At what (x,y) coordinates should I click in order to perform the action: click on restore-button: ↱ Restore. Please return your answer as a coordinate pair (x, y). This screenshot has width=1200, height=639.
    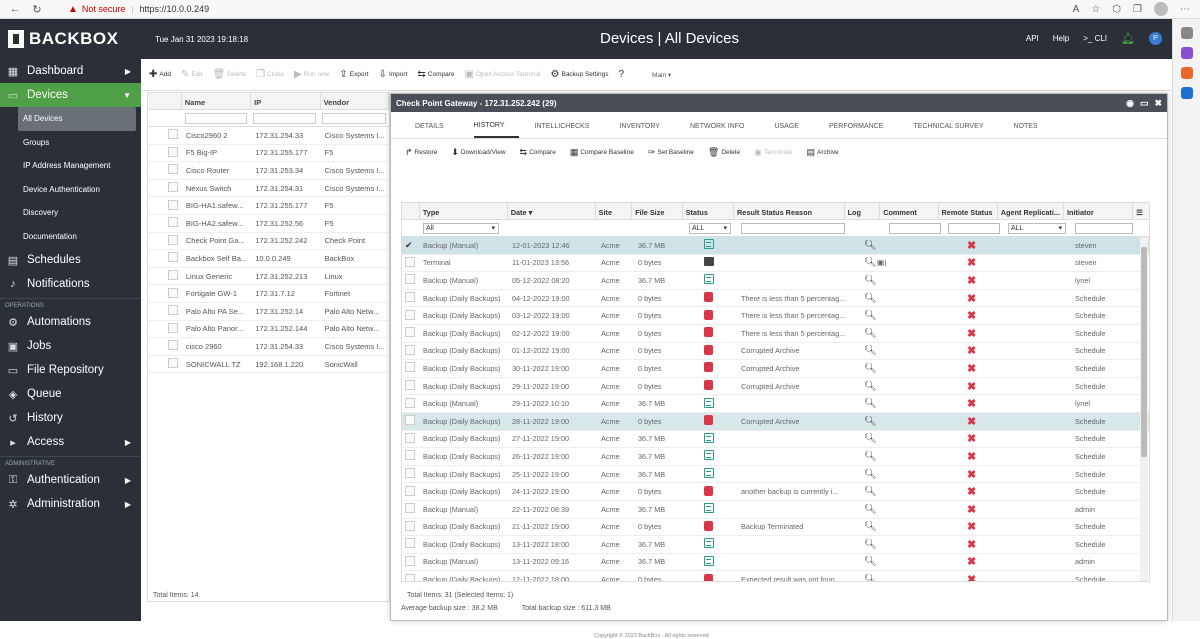
    Looking at the image, I should click on (421, 151).